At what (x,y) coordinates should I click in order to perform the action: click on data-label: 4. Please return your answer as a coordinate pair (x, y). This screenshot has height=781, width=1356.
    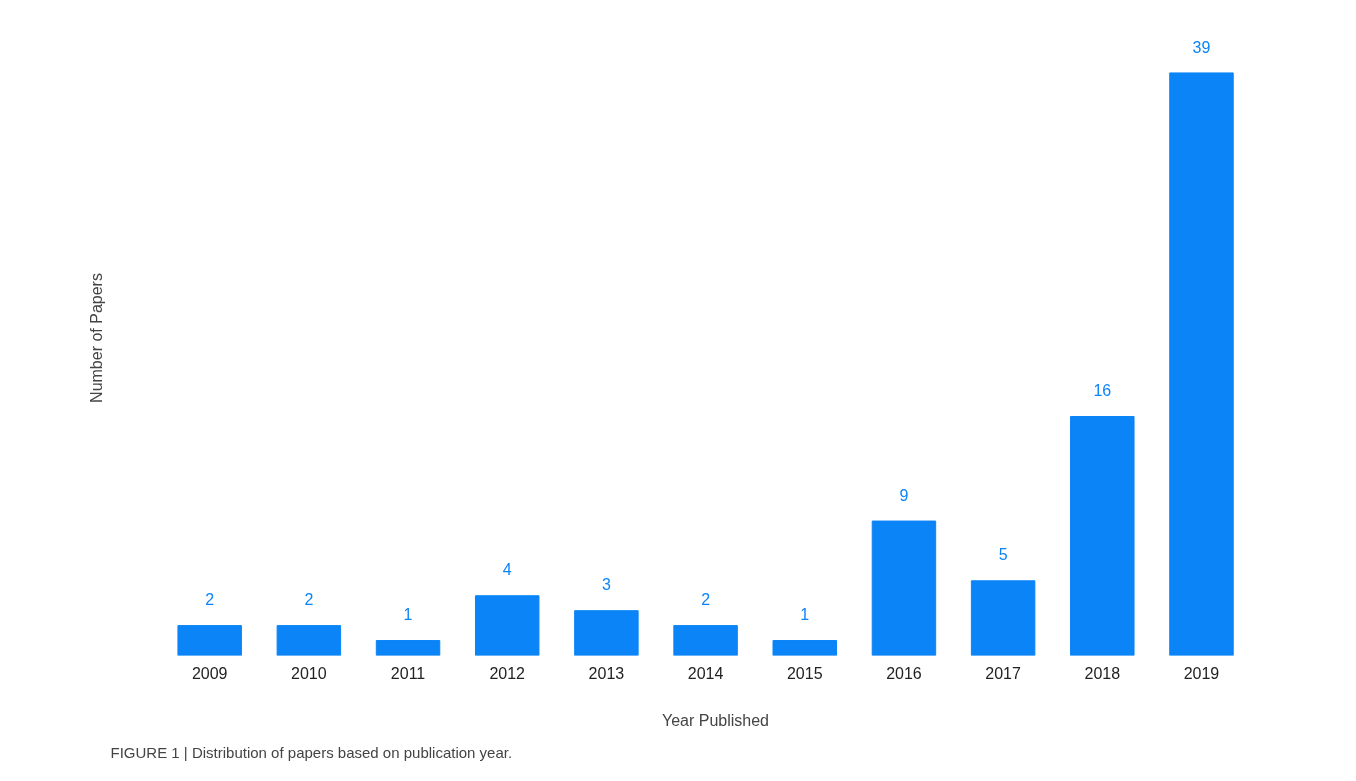
    Looking at the image, I should click on (507, 570).